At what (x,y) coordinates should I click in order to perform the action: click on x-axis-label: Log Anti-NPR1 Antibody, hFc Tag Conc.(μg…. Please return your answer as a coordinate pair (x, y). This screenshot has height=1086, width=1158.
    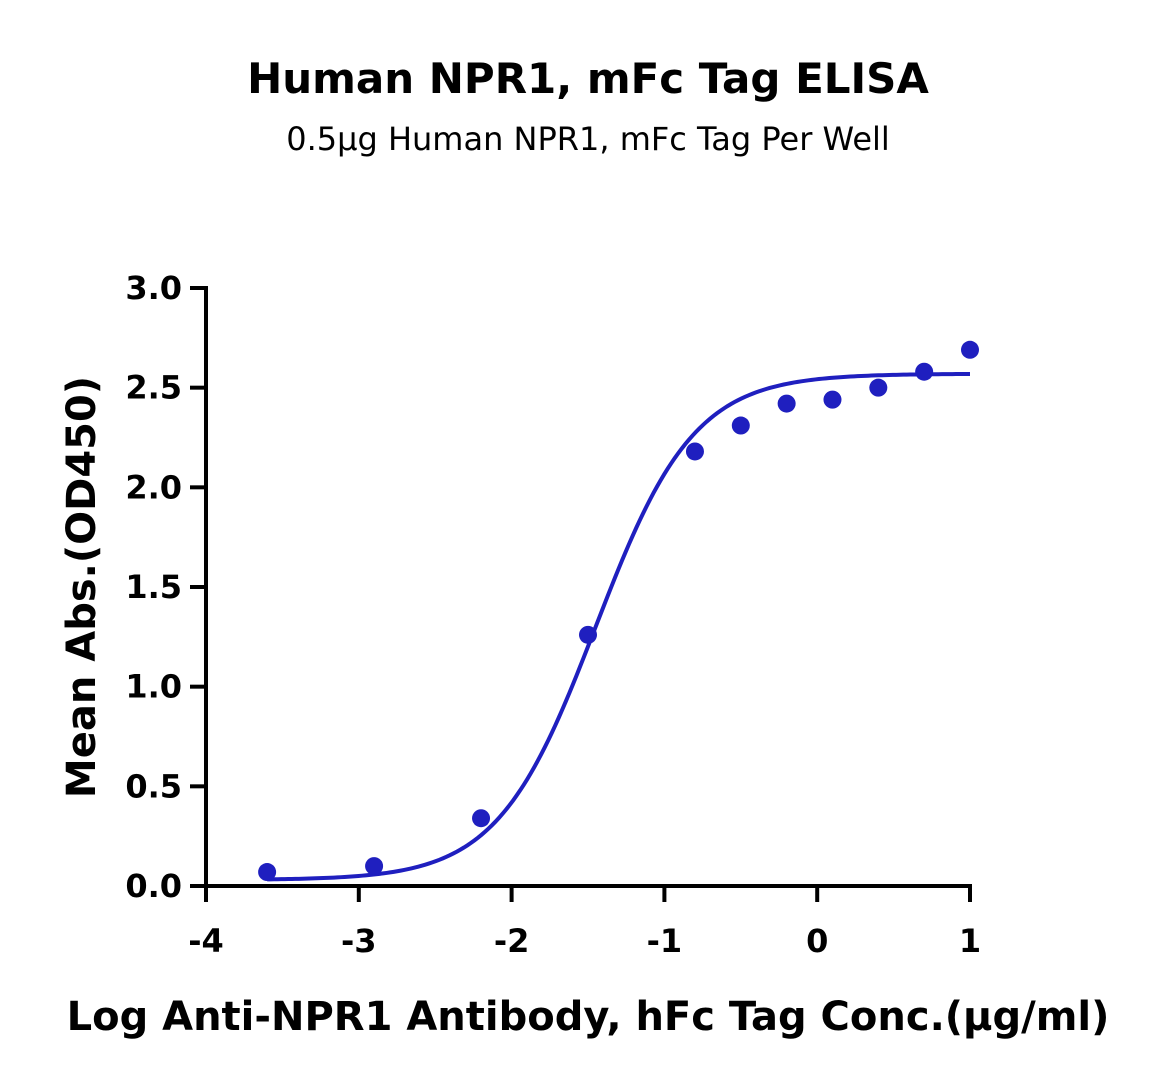
    Looking at the image, I should click on (588, 1017).